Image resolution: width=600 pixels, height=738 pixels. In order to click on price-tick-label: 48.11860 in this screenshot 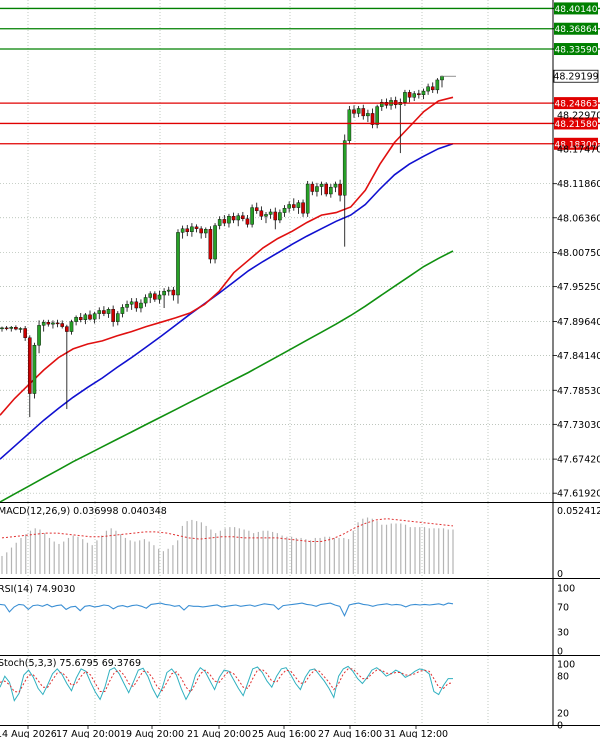, I will do `click(578, 184)`.